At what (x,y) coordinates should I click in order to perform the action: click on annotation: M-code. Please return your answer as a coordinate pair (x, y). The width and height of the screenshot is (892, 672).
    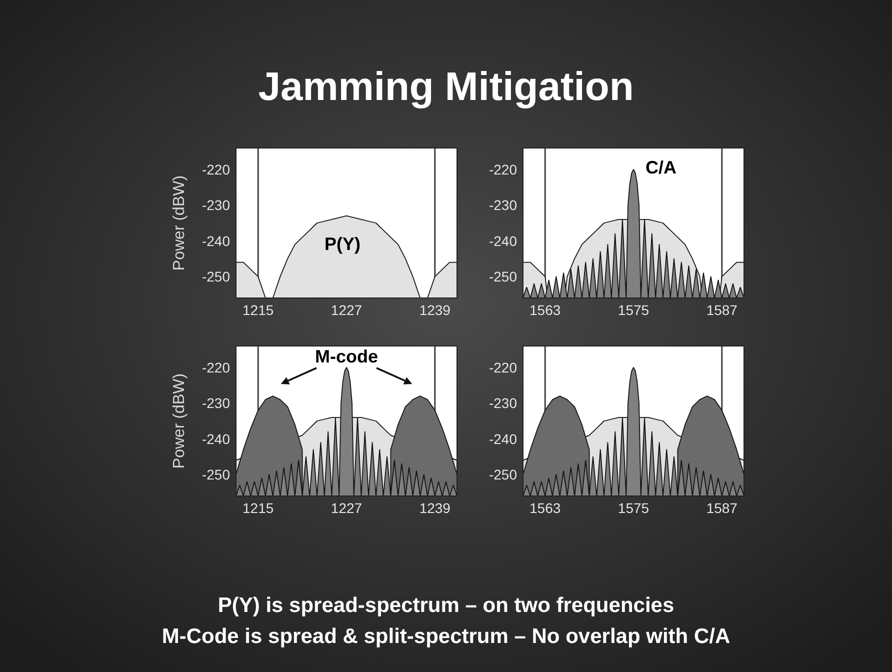
    Looking at the image, I should click on (346, 356).